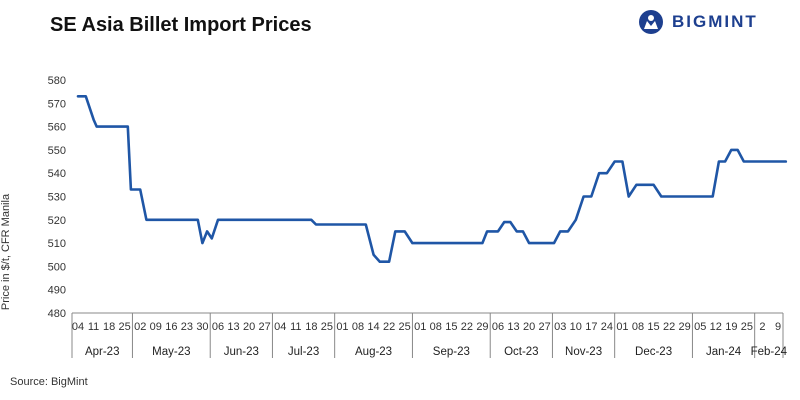  Describe the element at coordinates (373, 352) in the screenshot. I see `month-label: Aug-23` at that location.